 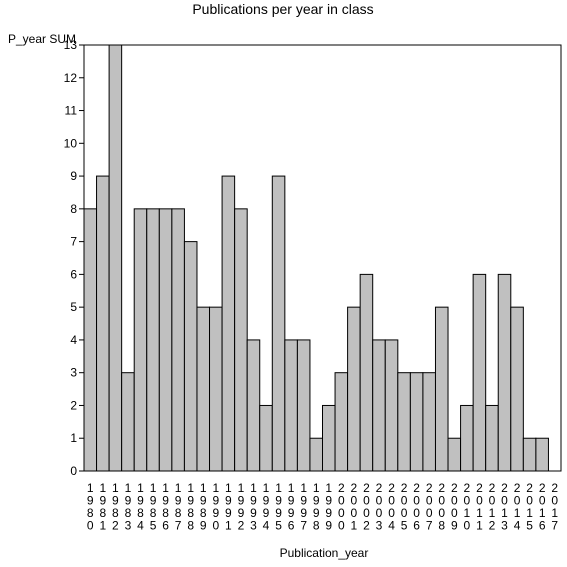 I want to click on bar-1996, so click(x=291, y=405).